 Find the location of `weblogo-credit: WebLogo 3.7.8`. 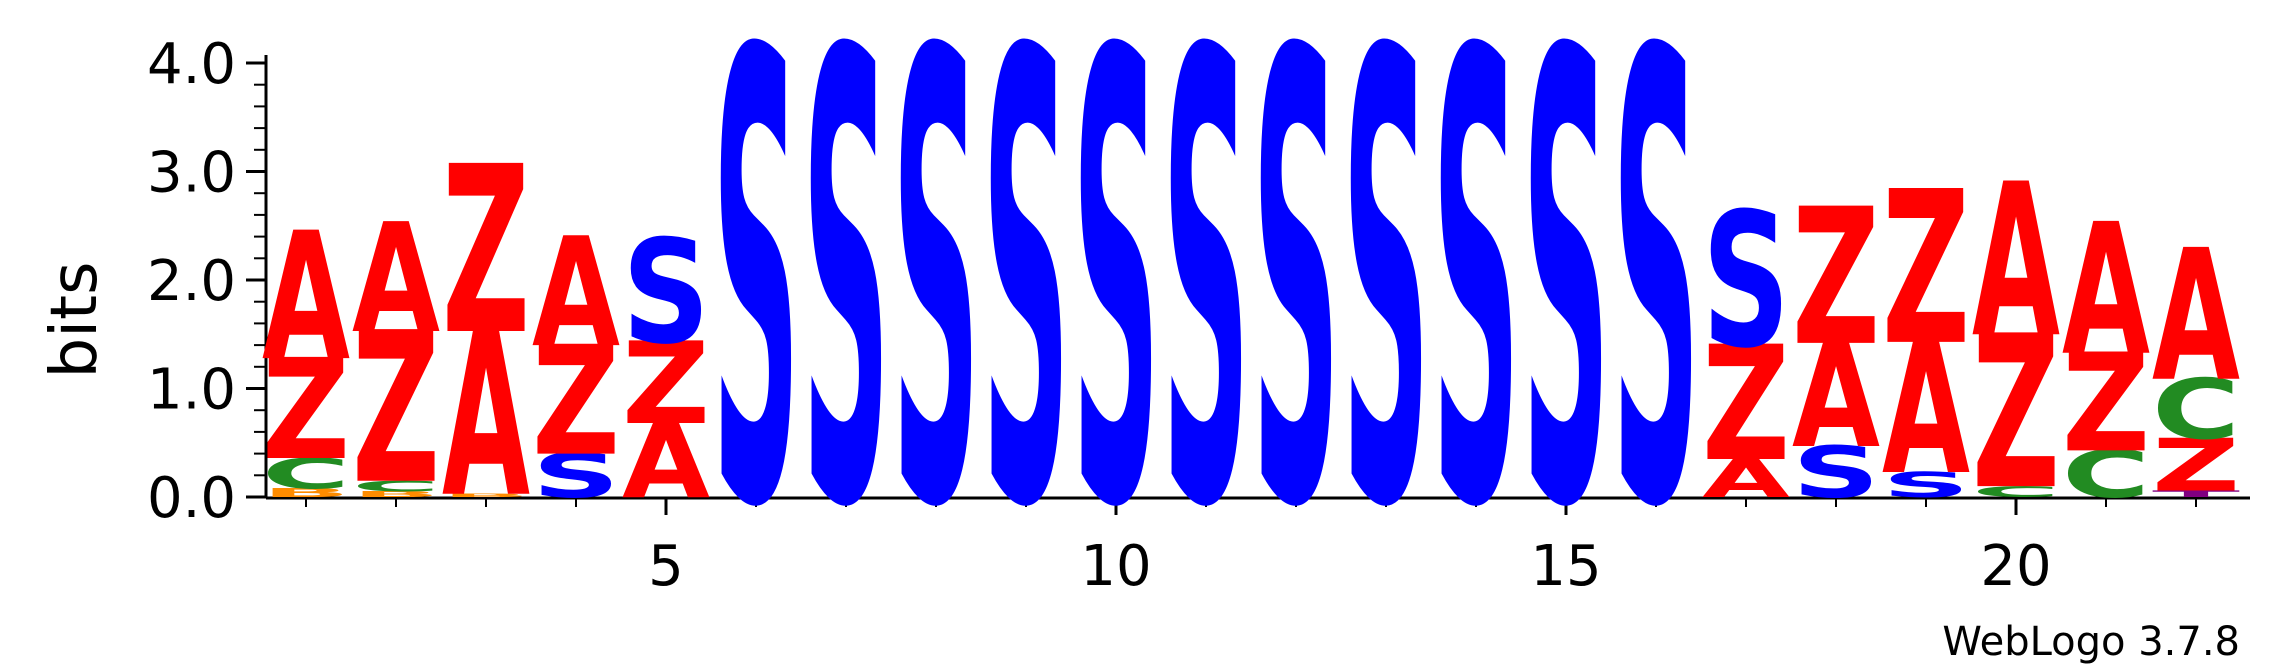

weblogo-credit: WebLogo 3.7.8 is located at coordinates (2091, 642).